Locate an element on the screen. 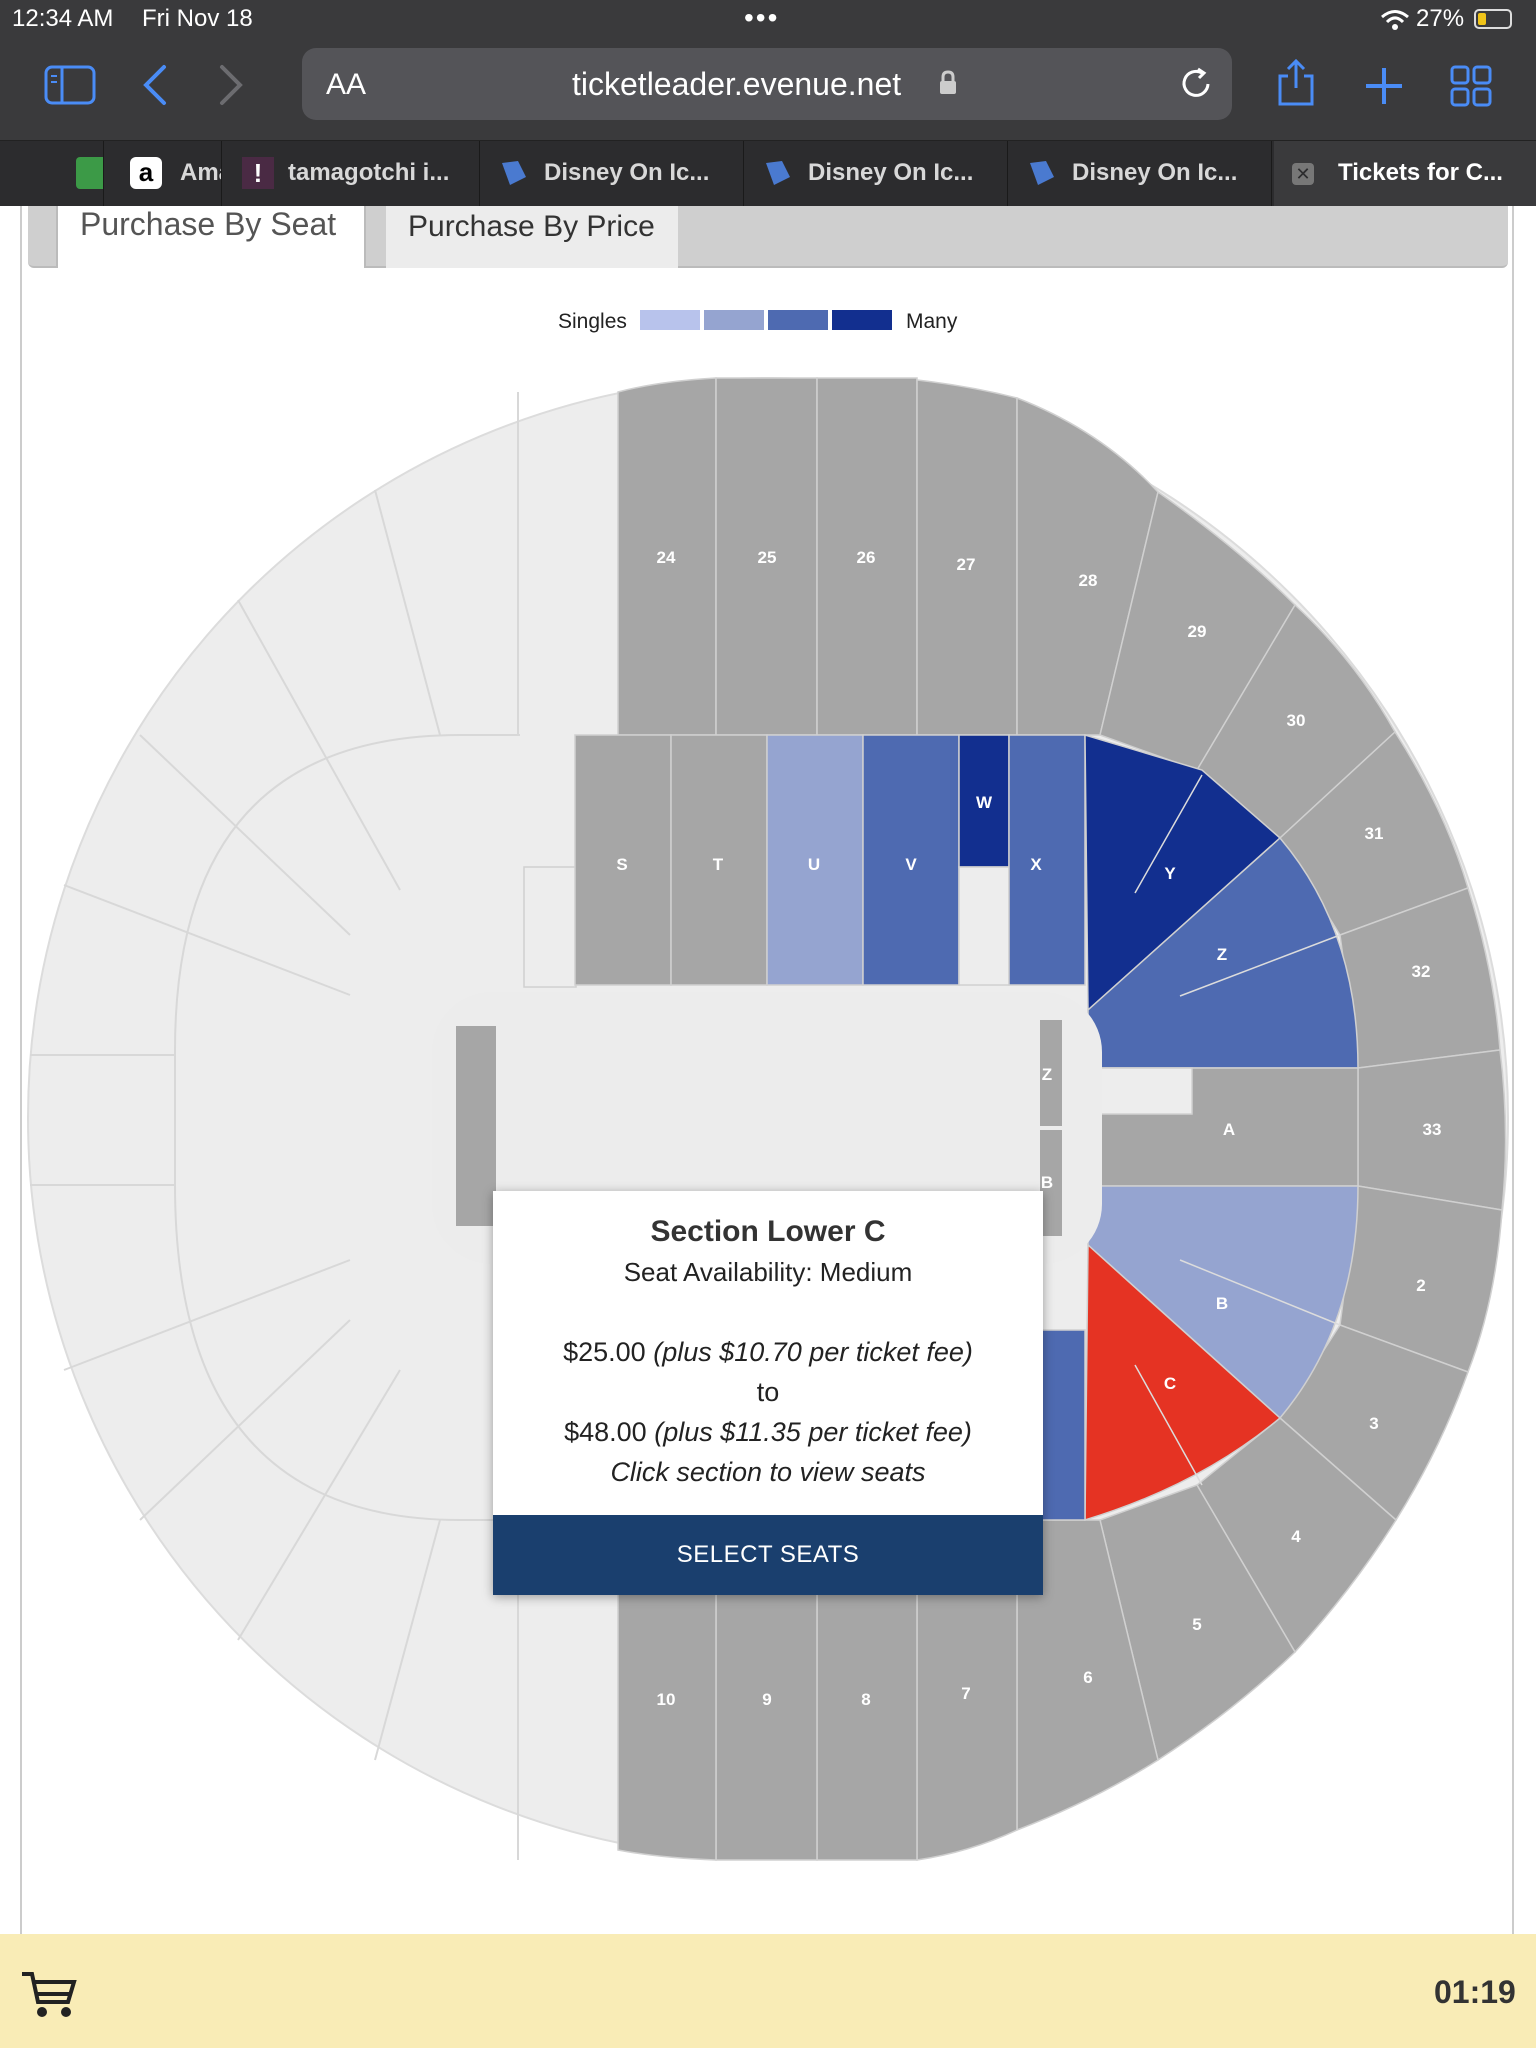  floor-A-left is located at coordinates (1140, 1091).